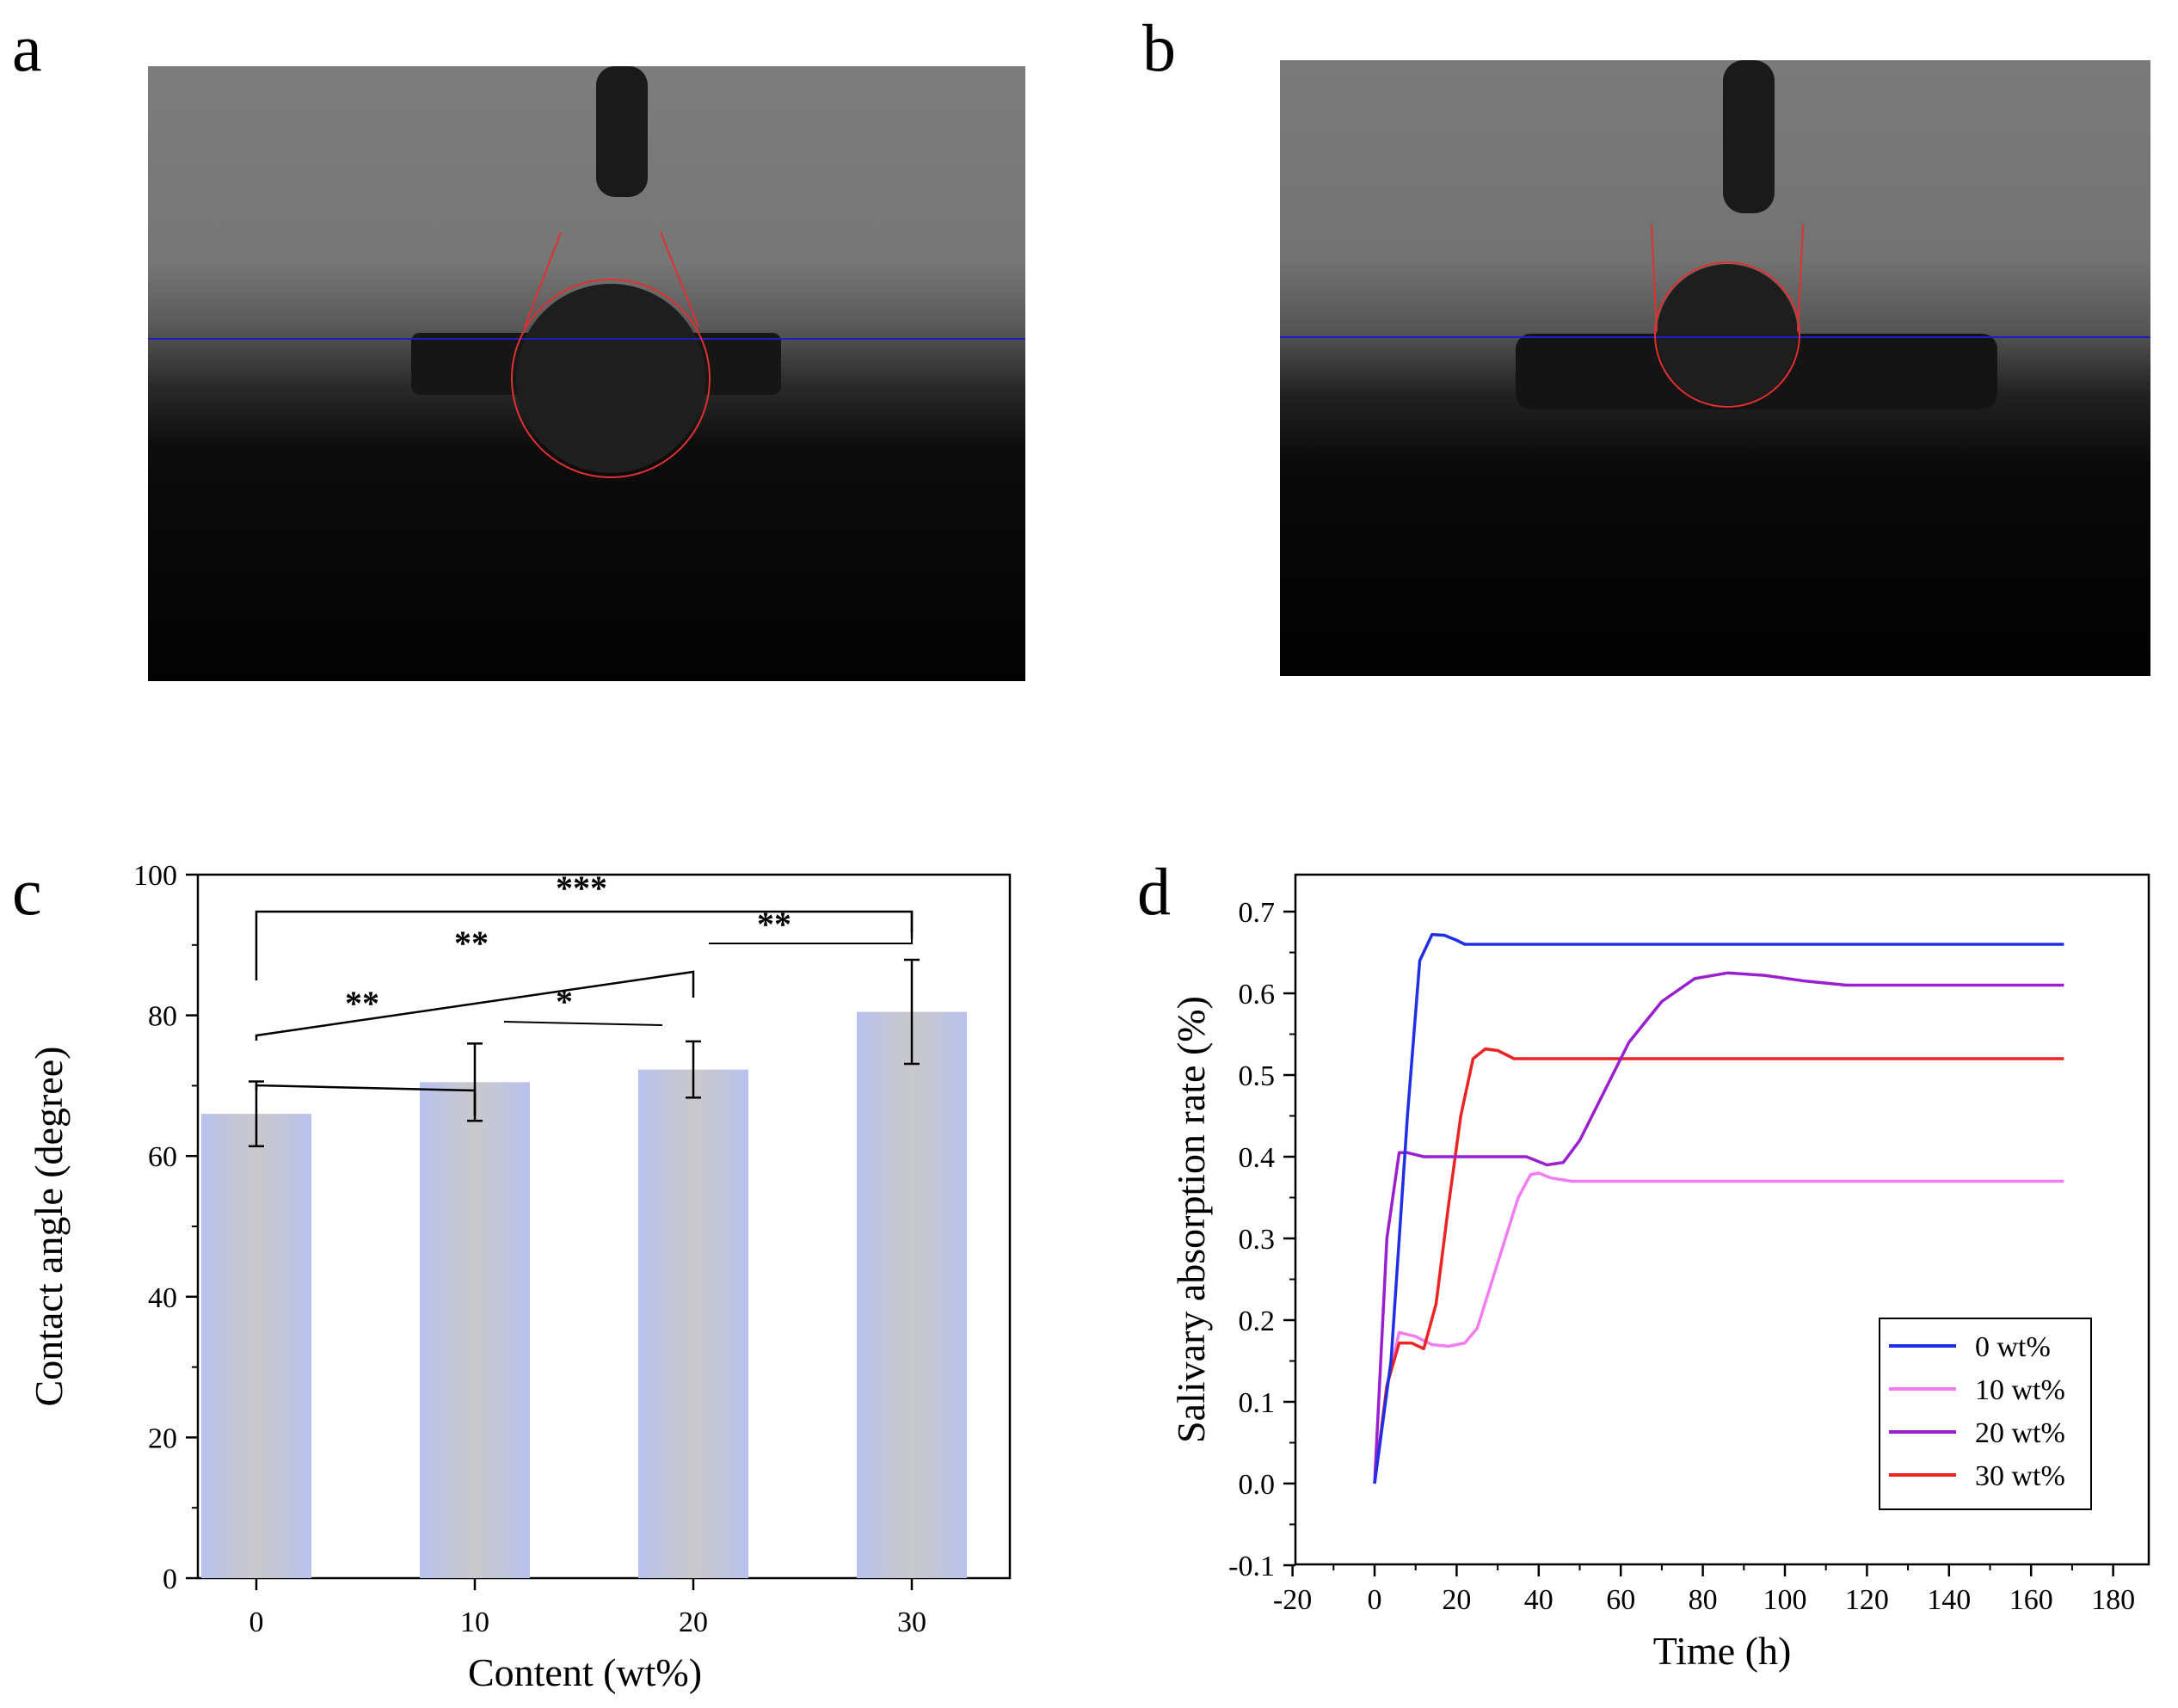 The image size is (2178, 1708). I want to click on y-tick-label: 0.7, so click(1258, 913).